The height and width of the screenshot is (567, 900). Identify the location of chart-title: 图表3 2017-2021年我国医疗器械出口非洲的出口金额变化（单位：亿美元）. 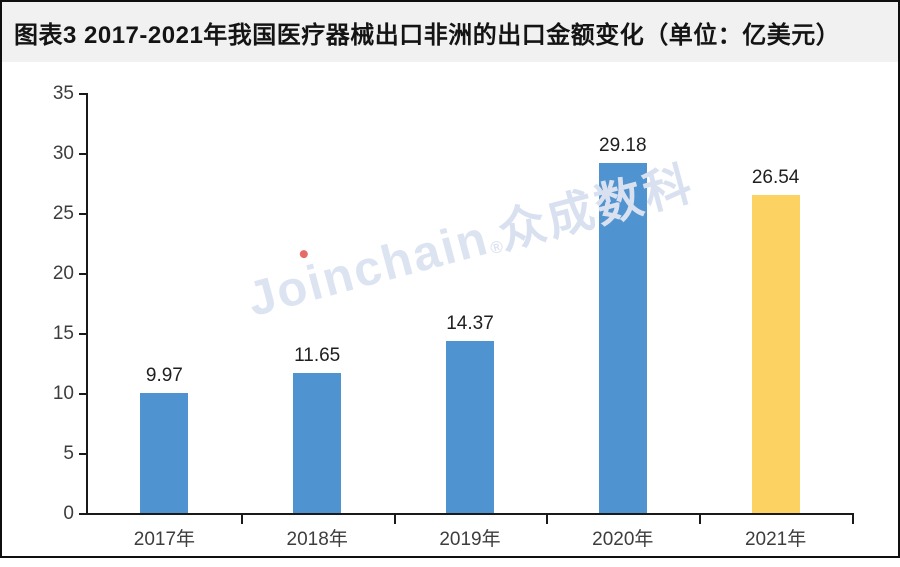
(427, 35).